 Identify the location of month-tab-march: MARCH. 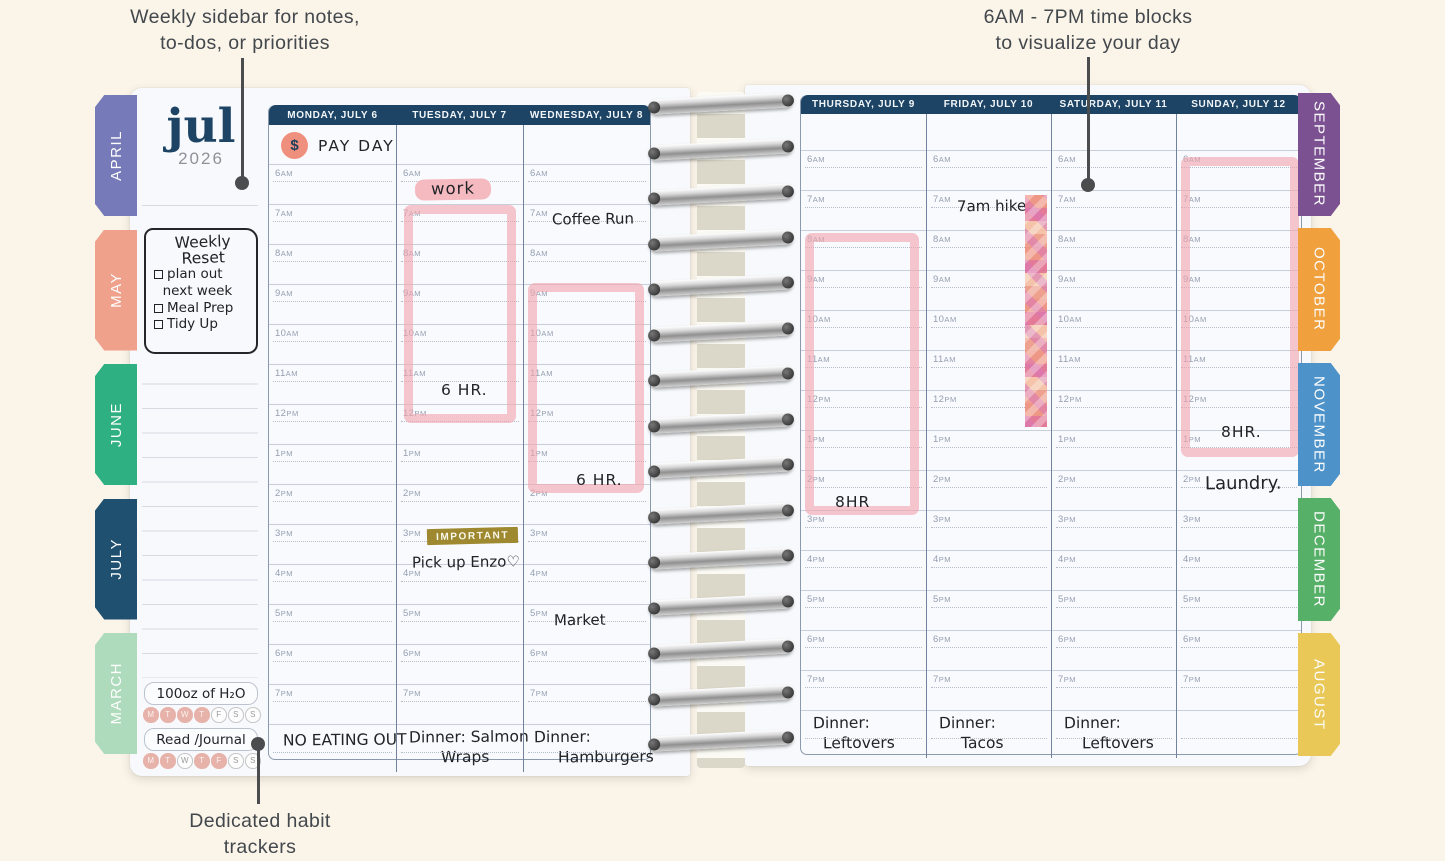
(116, 693).